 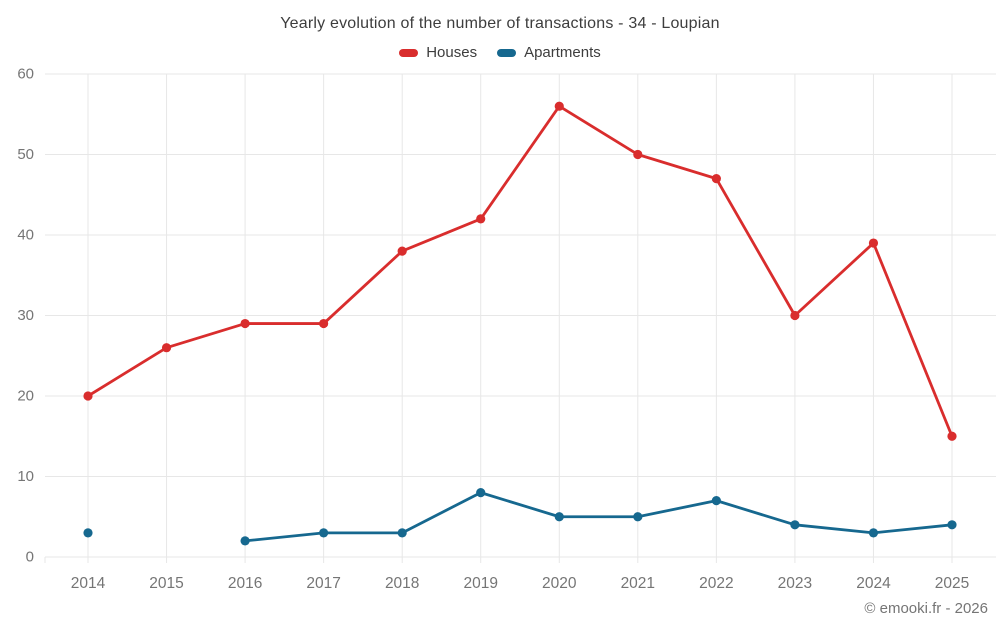 What do you see at coordinates (25, 396) in the screenshot?
I see `y-axis-tick-label: 20` at bounding box center [25, 396].